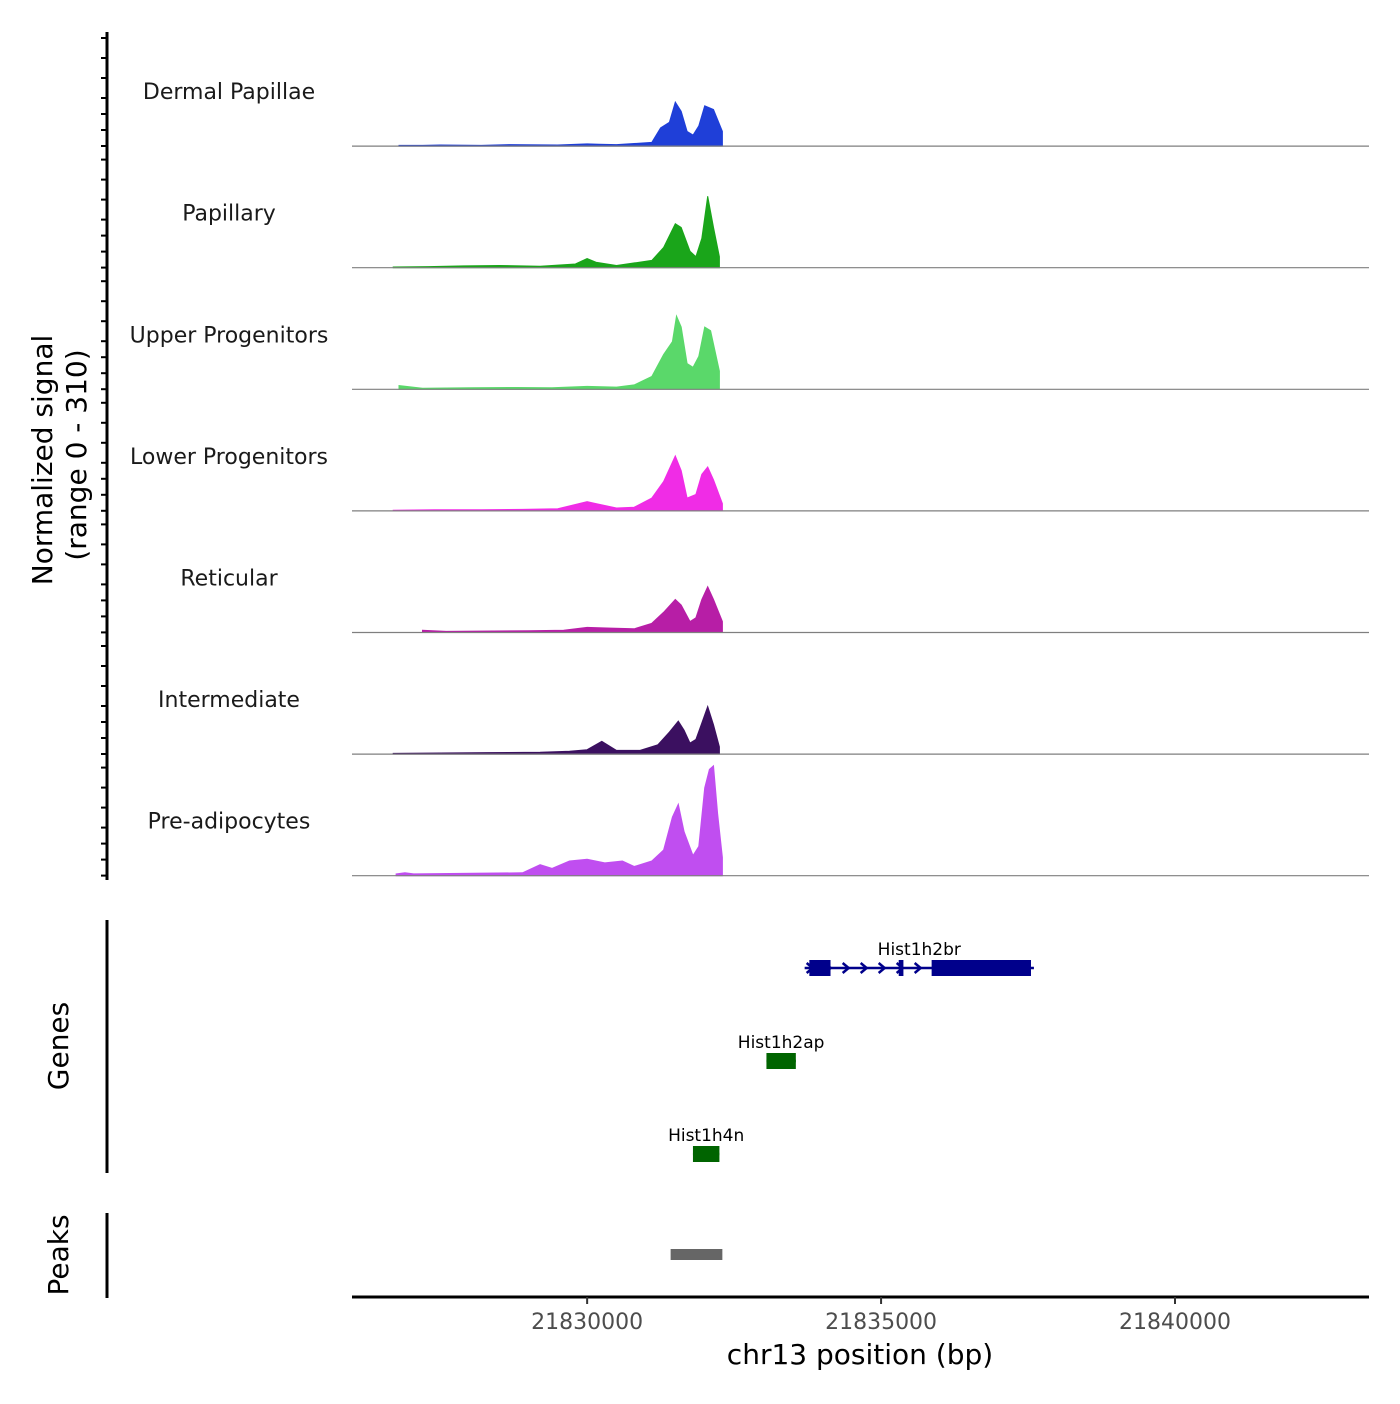 The image size is (1400, 1404). I want to click on track-papillary: Papillary, so click(775, 232).